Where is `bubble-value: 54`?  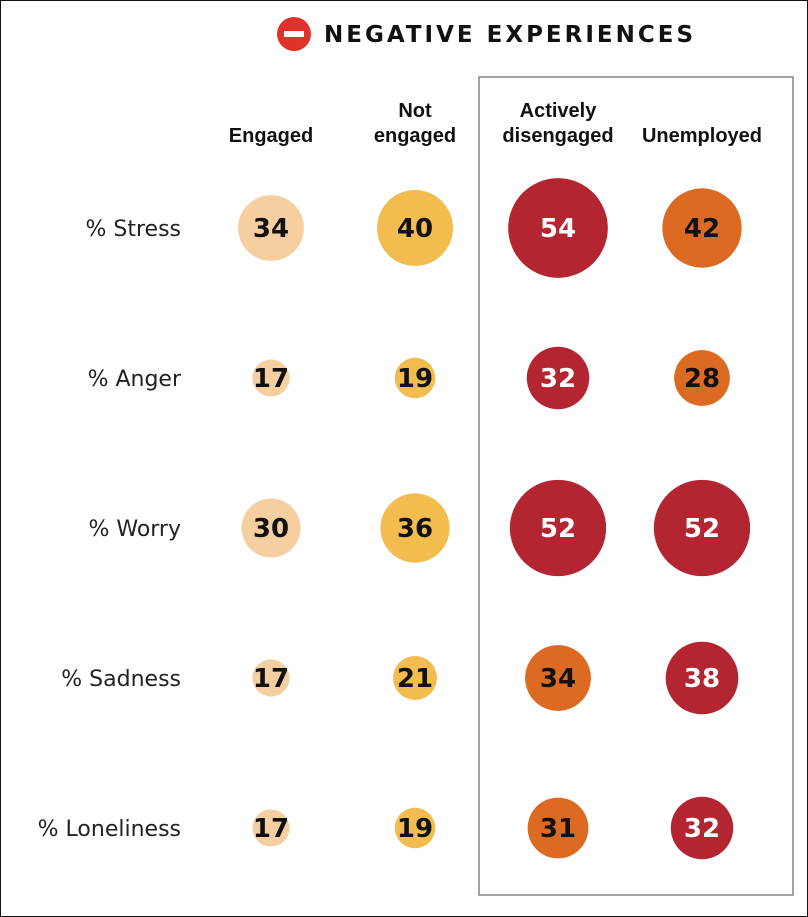
bubble-value: 54 is located at coordinates (558, 229).